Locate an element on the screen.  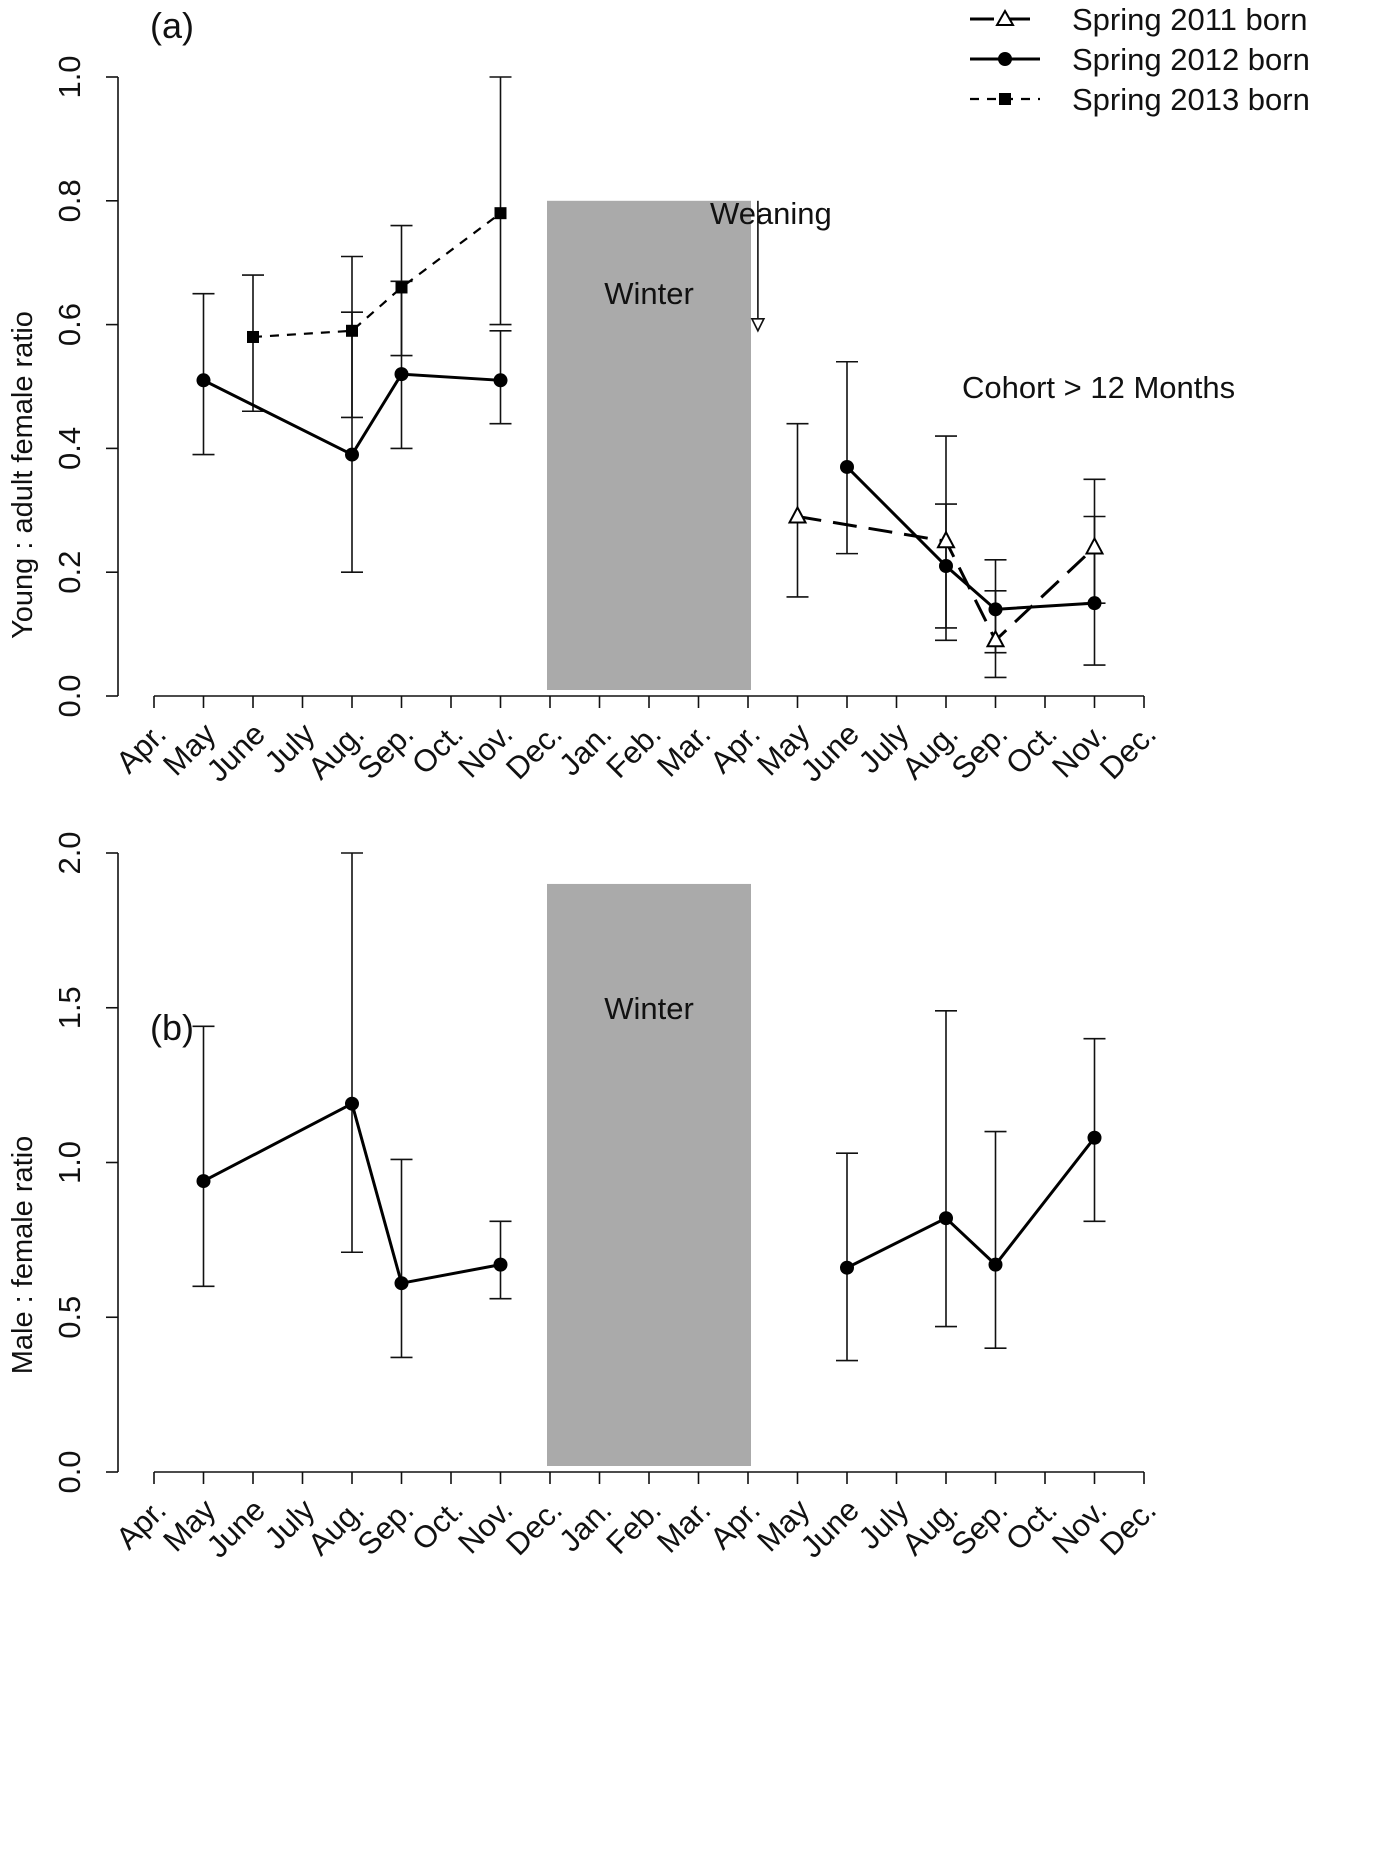
legend-label-spring-2012: Spring 2012 born is located at coordinates (1191, 59).